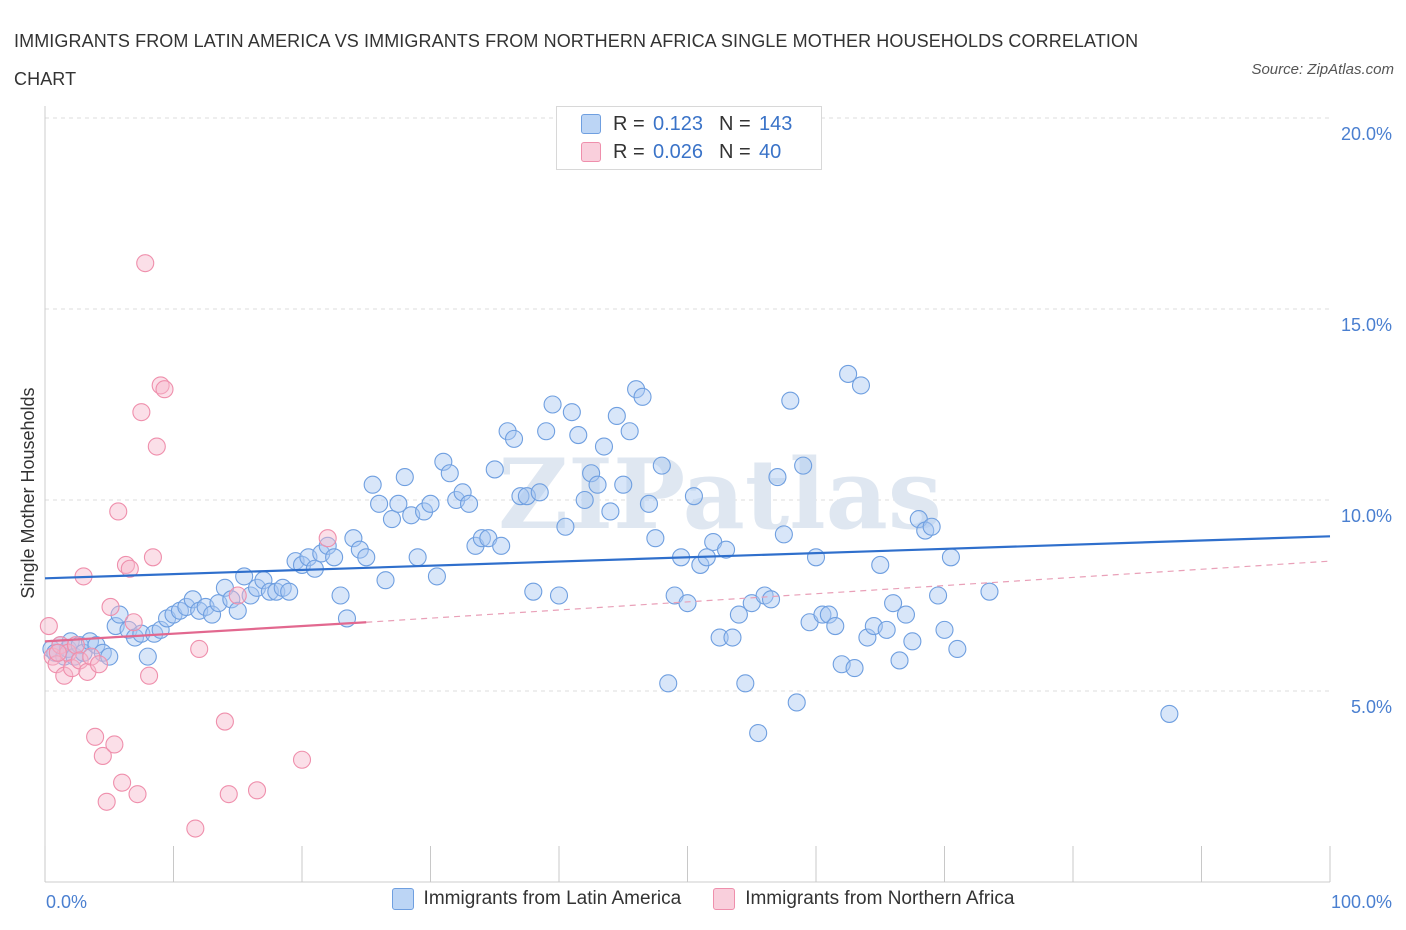  I want to click on x-tick-label: 100.0%, so click(1361, 902).